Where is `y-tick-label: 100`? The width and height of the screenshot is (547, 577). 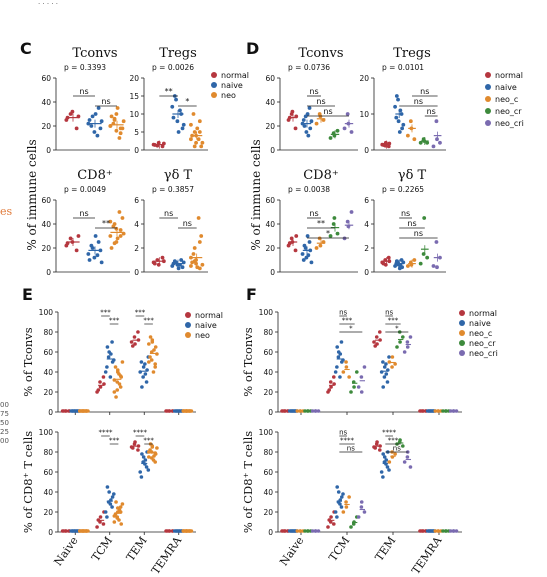
y-tick-label: 100 is located at coordinates (46, 312).